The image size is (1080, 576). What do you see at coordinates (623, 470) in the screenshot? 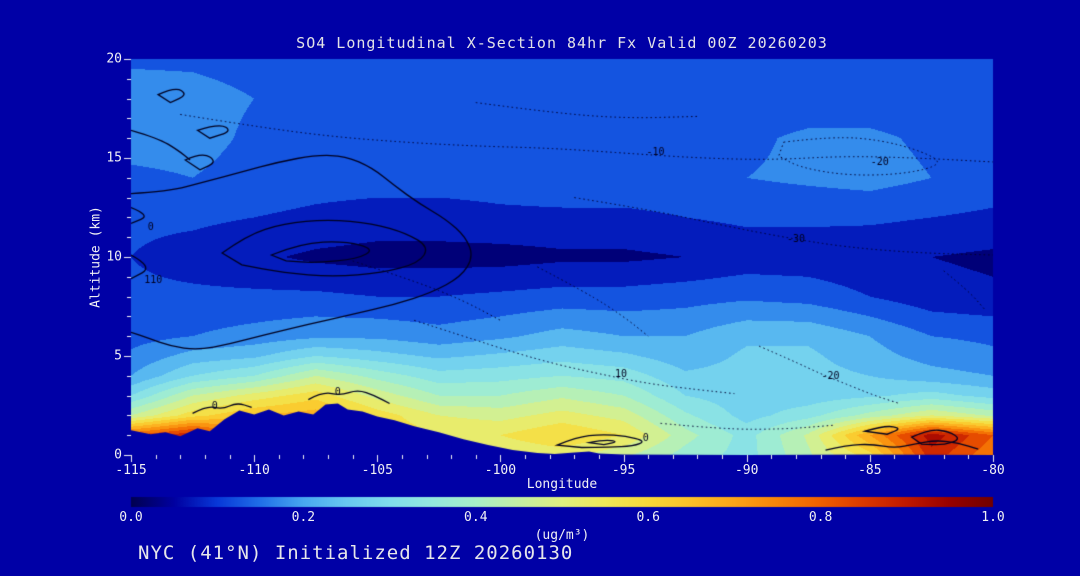
I see `x-tick-label: -95` at bounding box center [623, 470].